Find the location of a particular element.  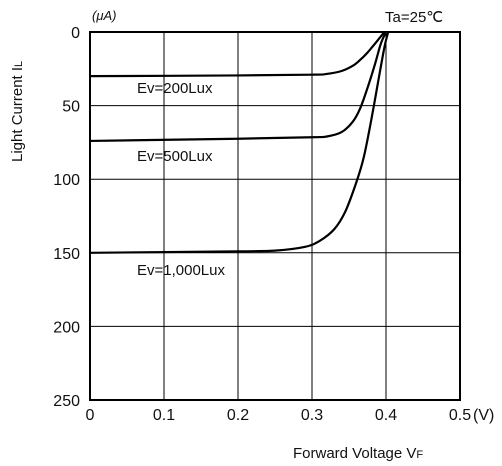

y-tick-label: 200 is located at coordinates (66, 327).